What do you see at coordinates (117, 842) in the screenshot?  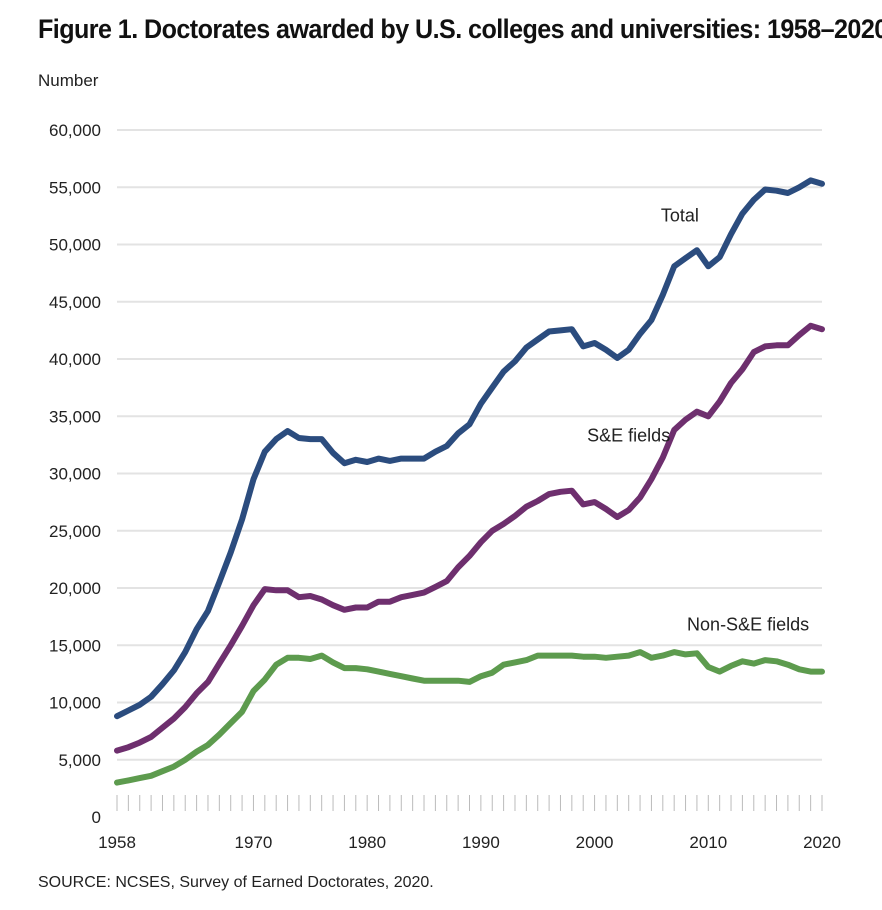 I see `x-tick-label: 1958` at bounding box center [117, 842].